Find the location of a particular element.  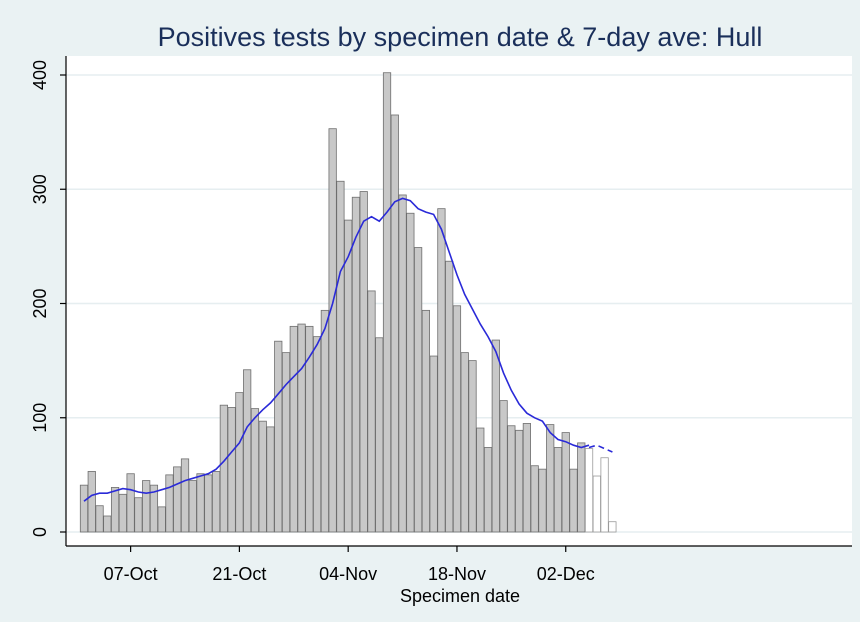

y-tick-label: 0 is located at coordinates (40, 532).